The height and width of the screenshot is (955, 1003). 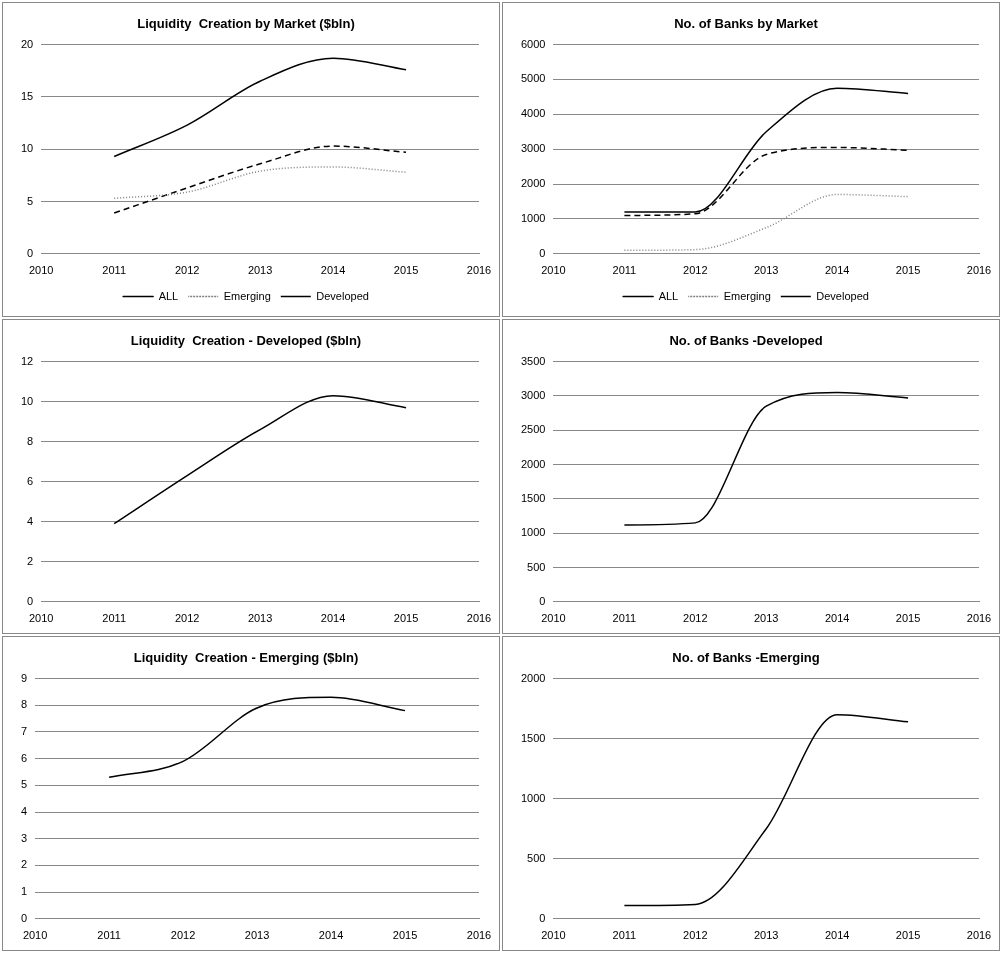 I want to click on y-tick-label: 6000, so click(x=533, y=43).